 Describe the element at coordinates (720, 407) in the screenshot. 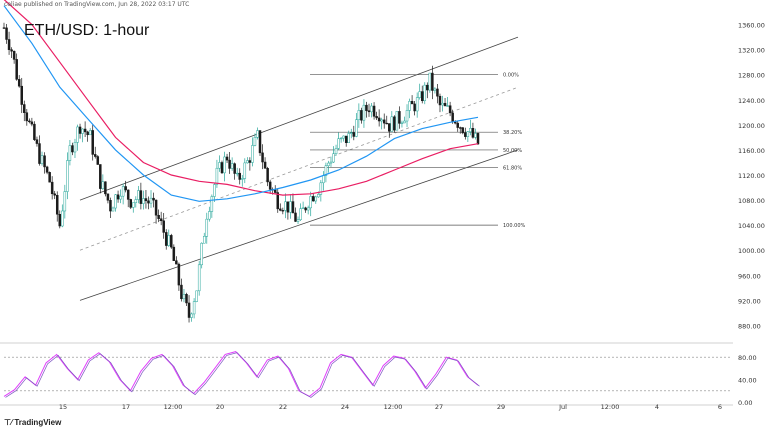

I see `time-tick-label: 6` at that location.